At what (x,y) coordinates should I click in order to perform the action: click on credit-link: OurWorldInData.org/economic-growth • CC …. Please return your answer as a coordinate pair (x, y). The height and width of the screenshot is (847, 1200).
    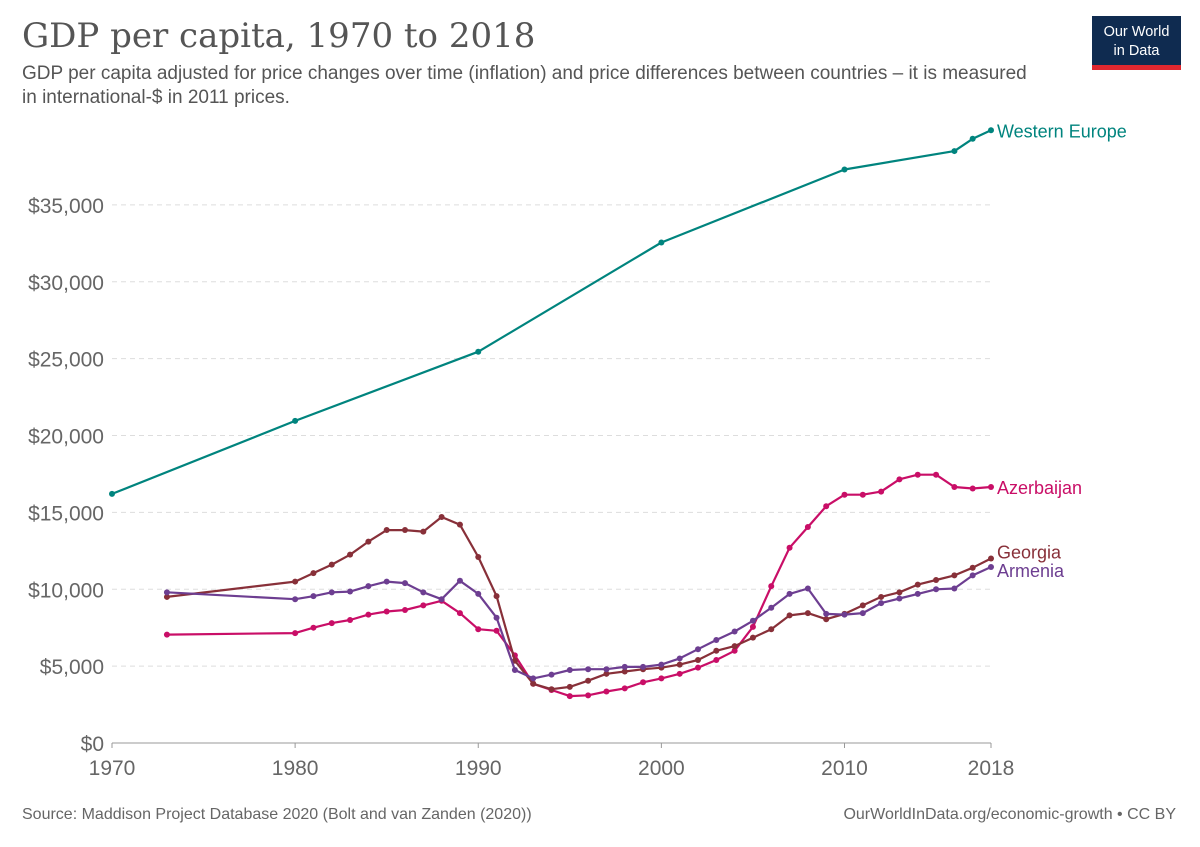
    Looking at the image, I should click on (1009, 814).